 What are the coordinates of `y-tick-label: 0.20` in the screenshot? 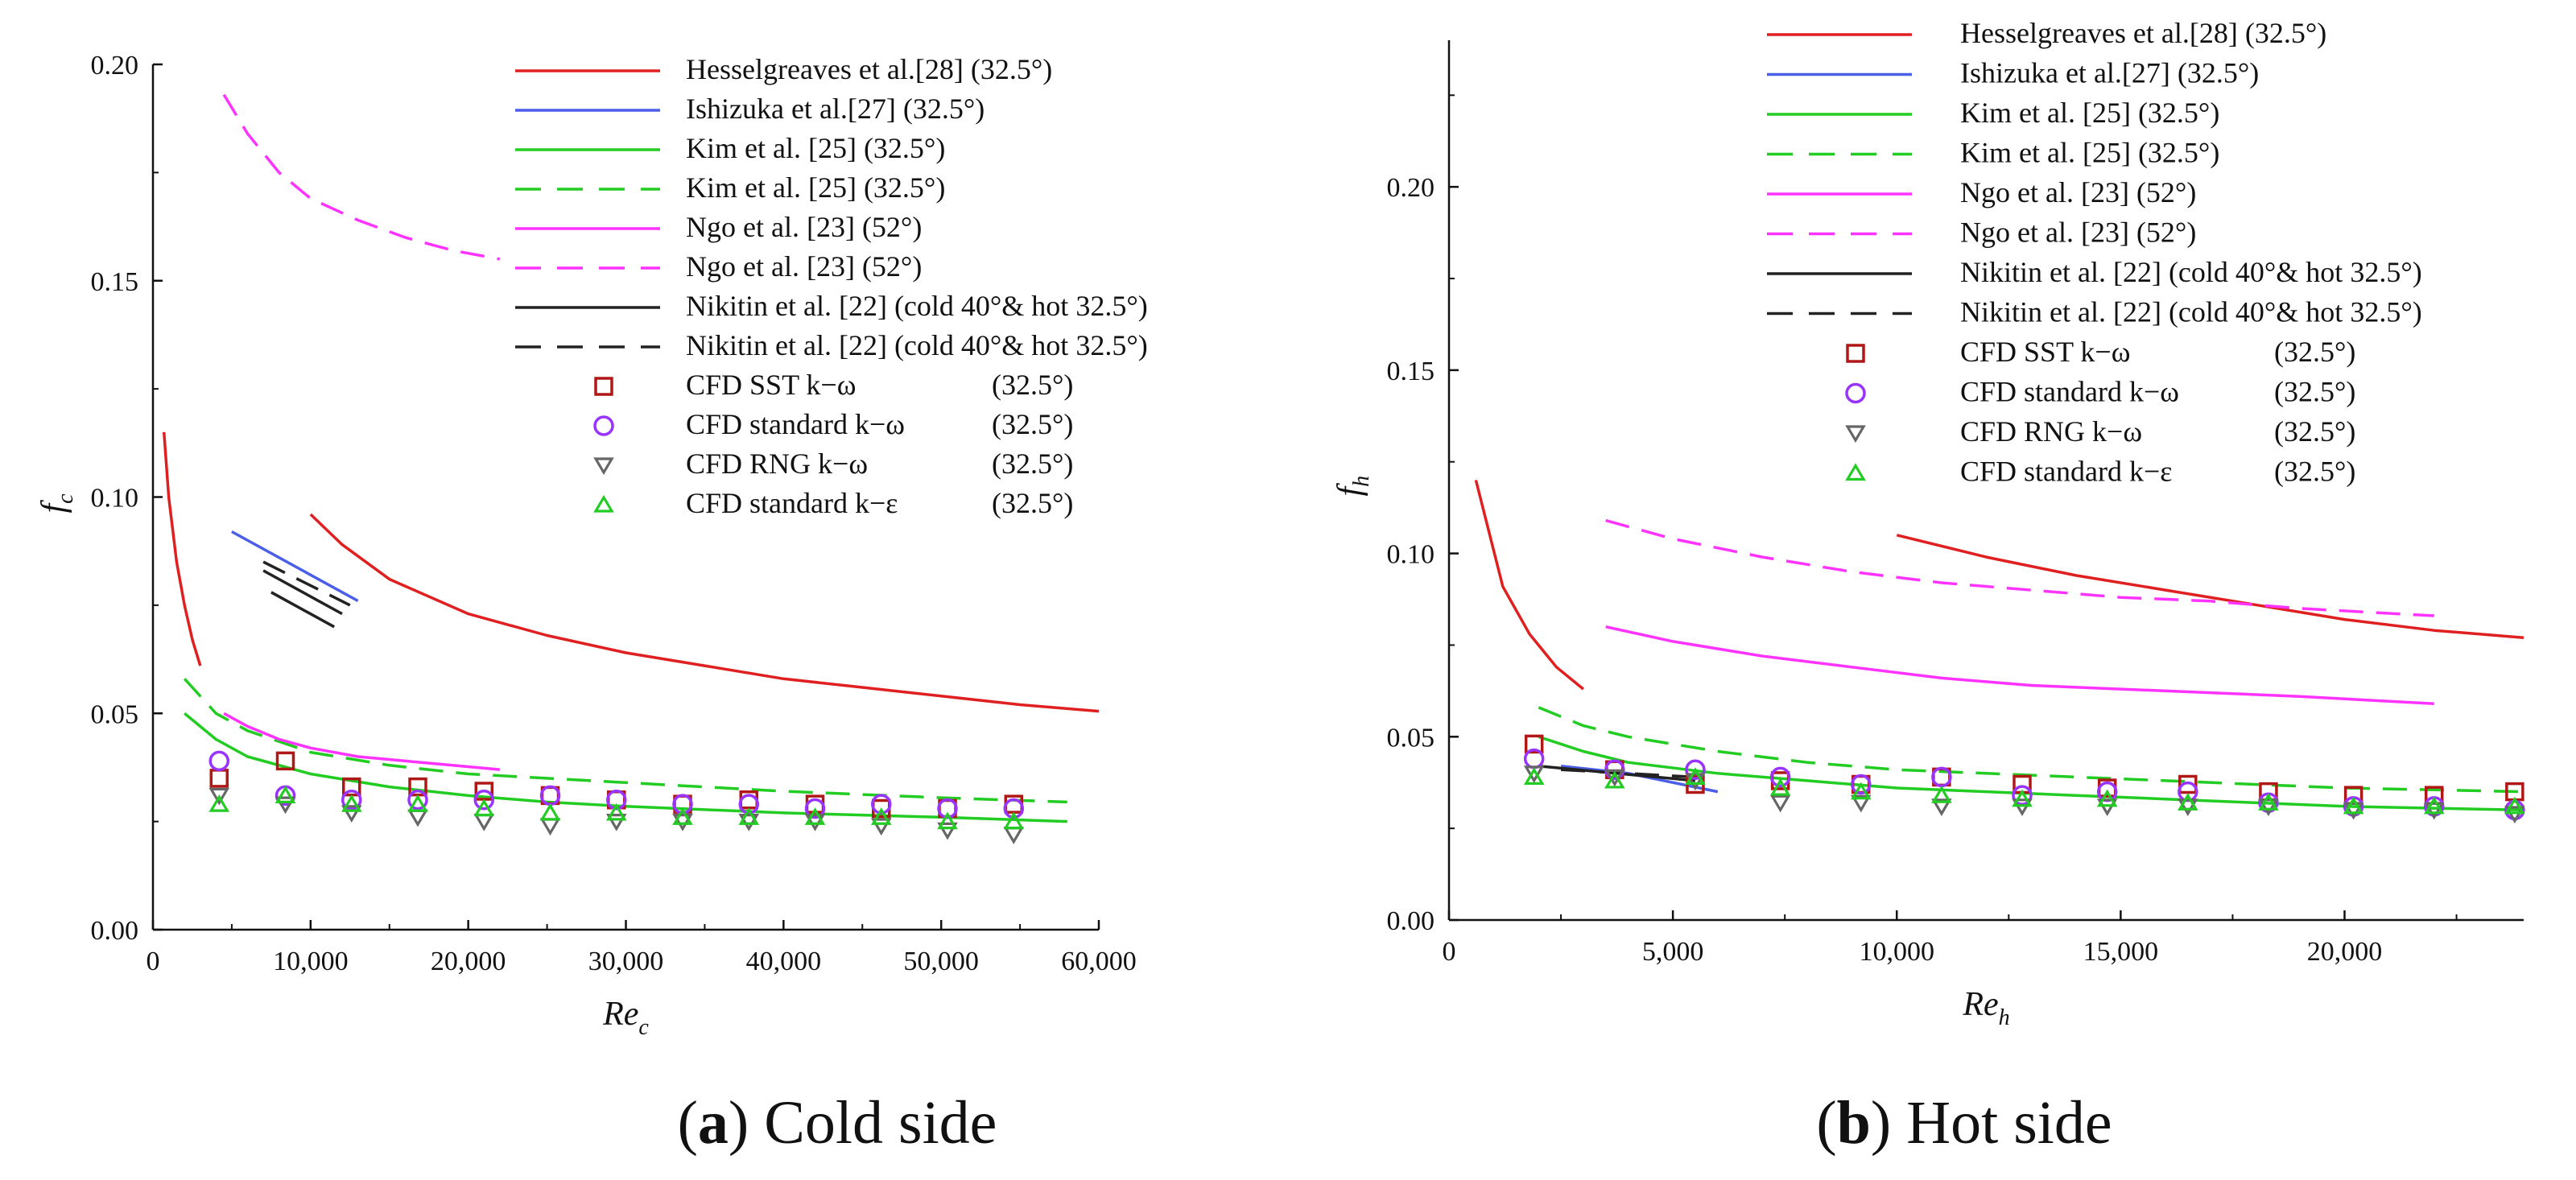 It's located at (115, 65).